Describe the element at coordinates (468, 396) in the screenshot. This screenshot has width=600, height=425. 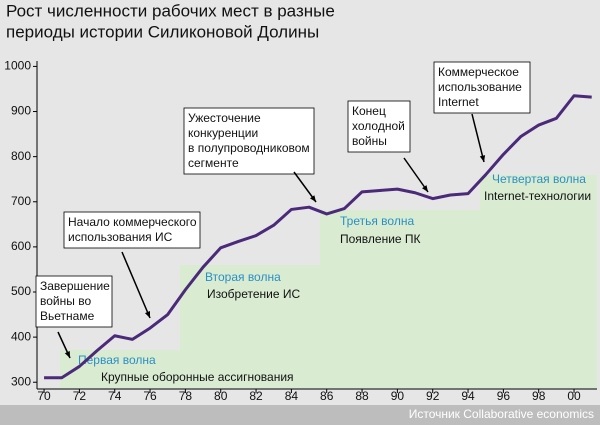
I see `x-tick-label: 94` at that location.